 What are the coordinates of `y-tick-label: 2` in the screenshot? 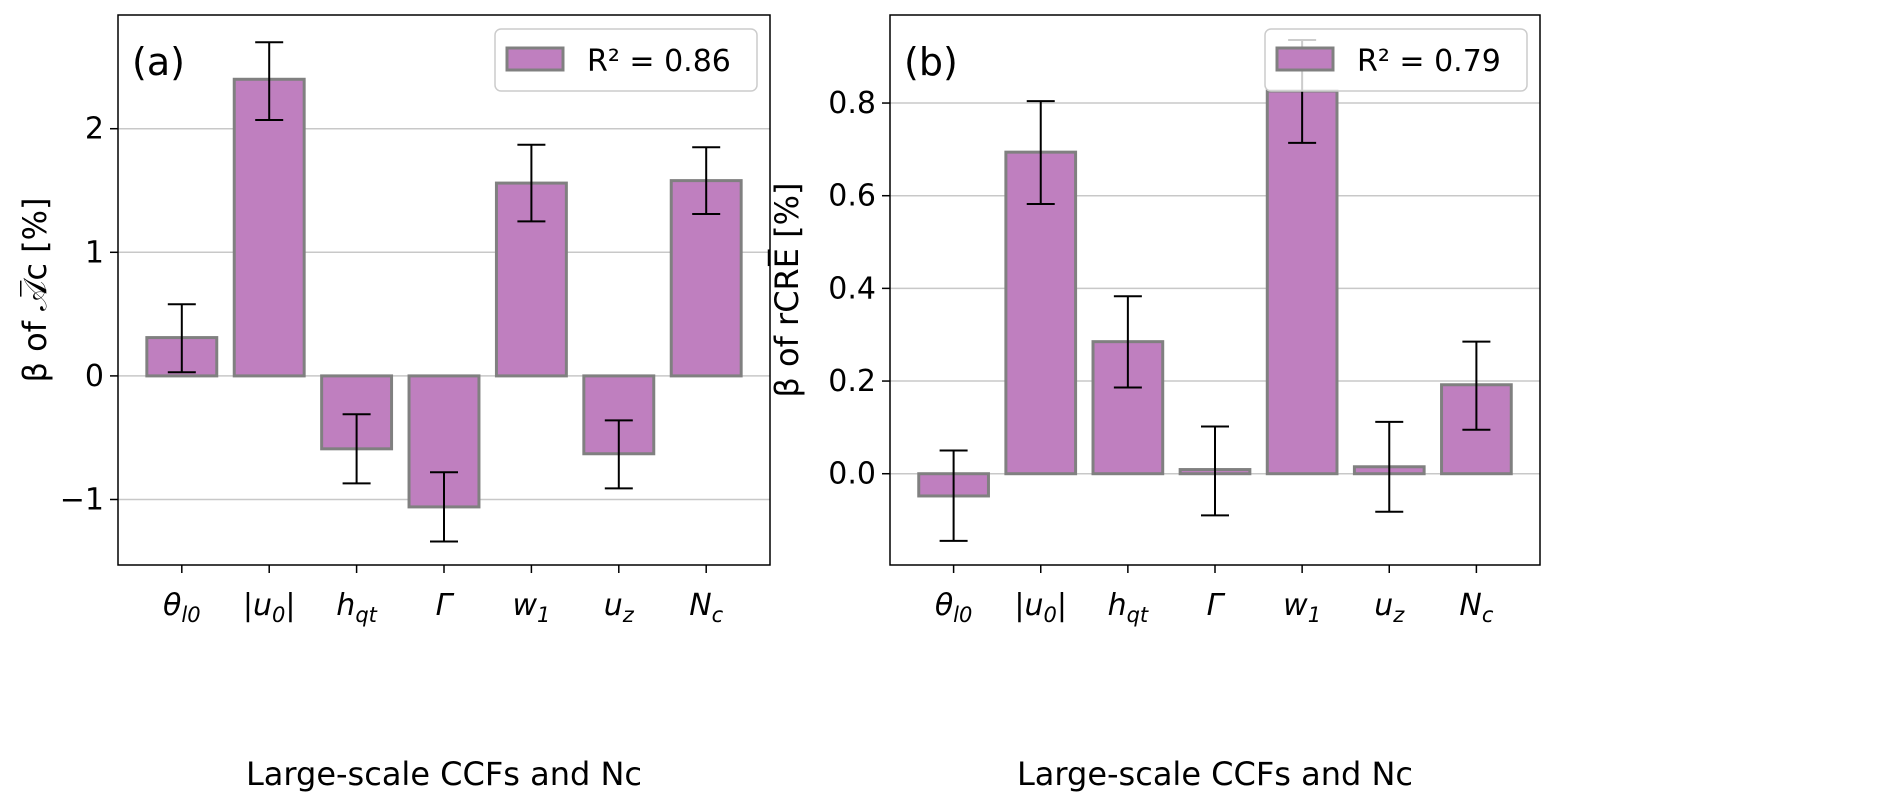 It's located at (94, 129).